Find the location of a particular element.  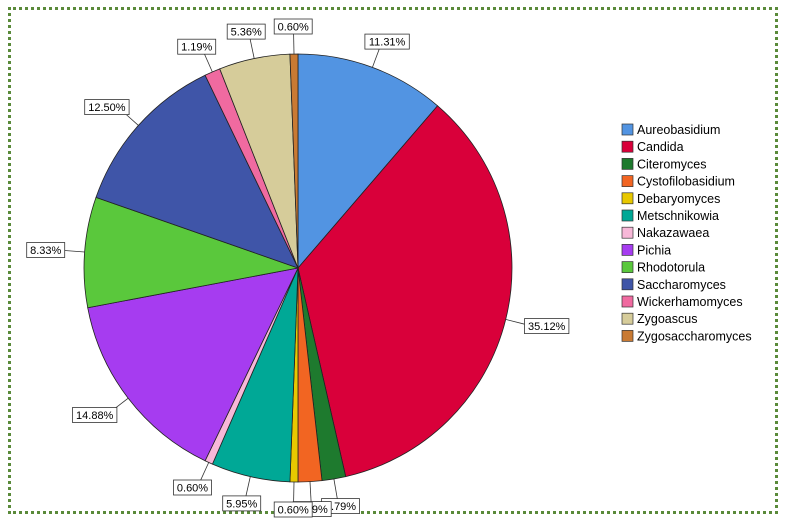

legend-swatch-nakazawaea is located at coordinates (627, 232).